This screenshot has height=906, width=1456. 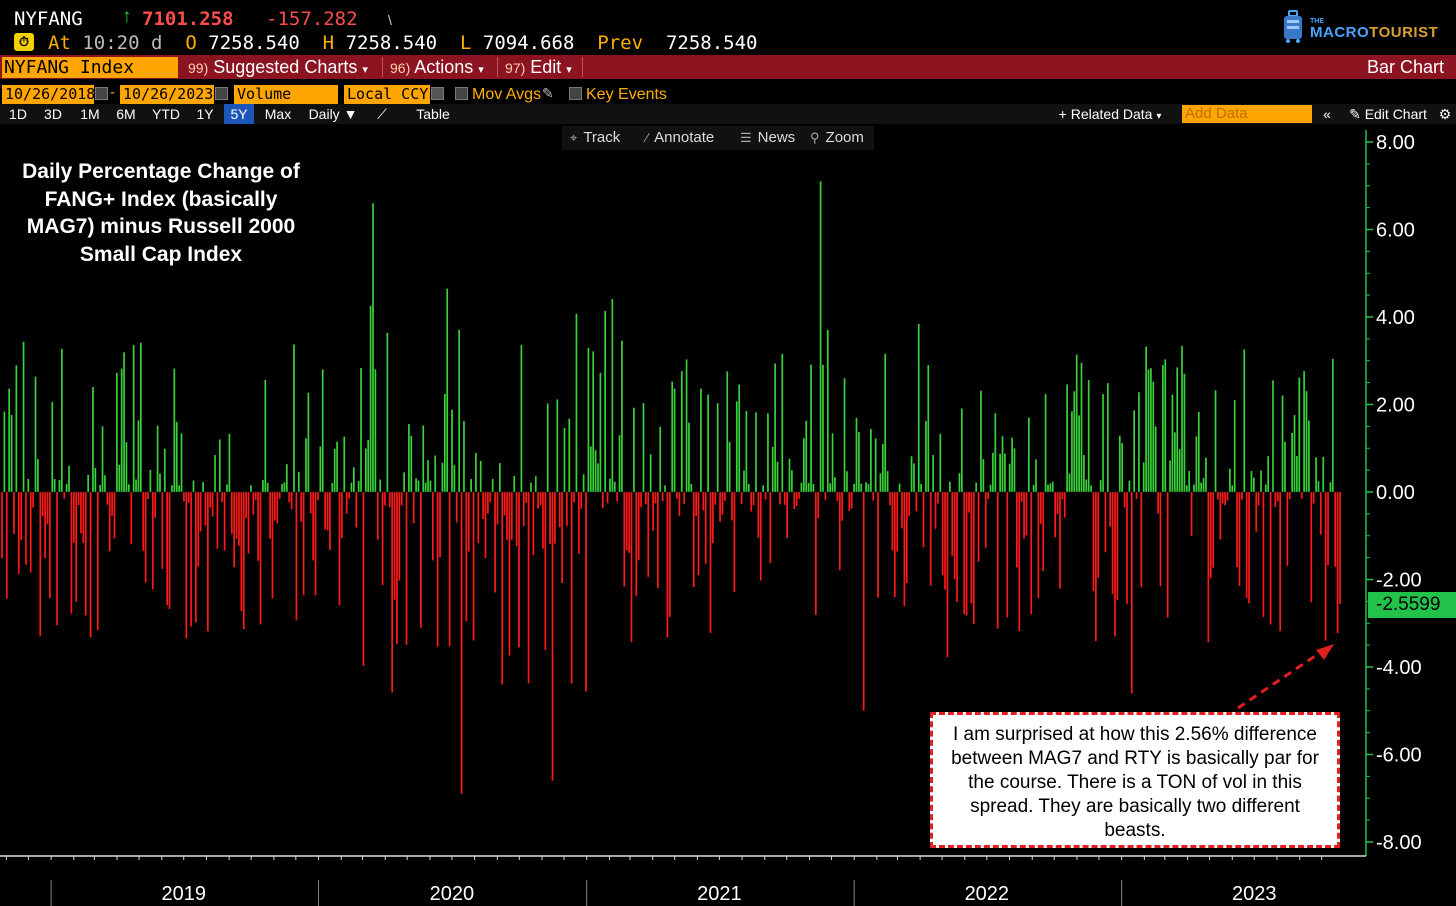 I want to click on field-select: Volume, so click(x=286, y=94).